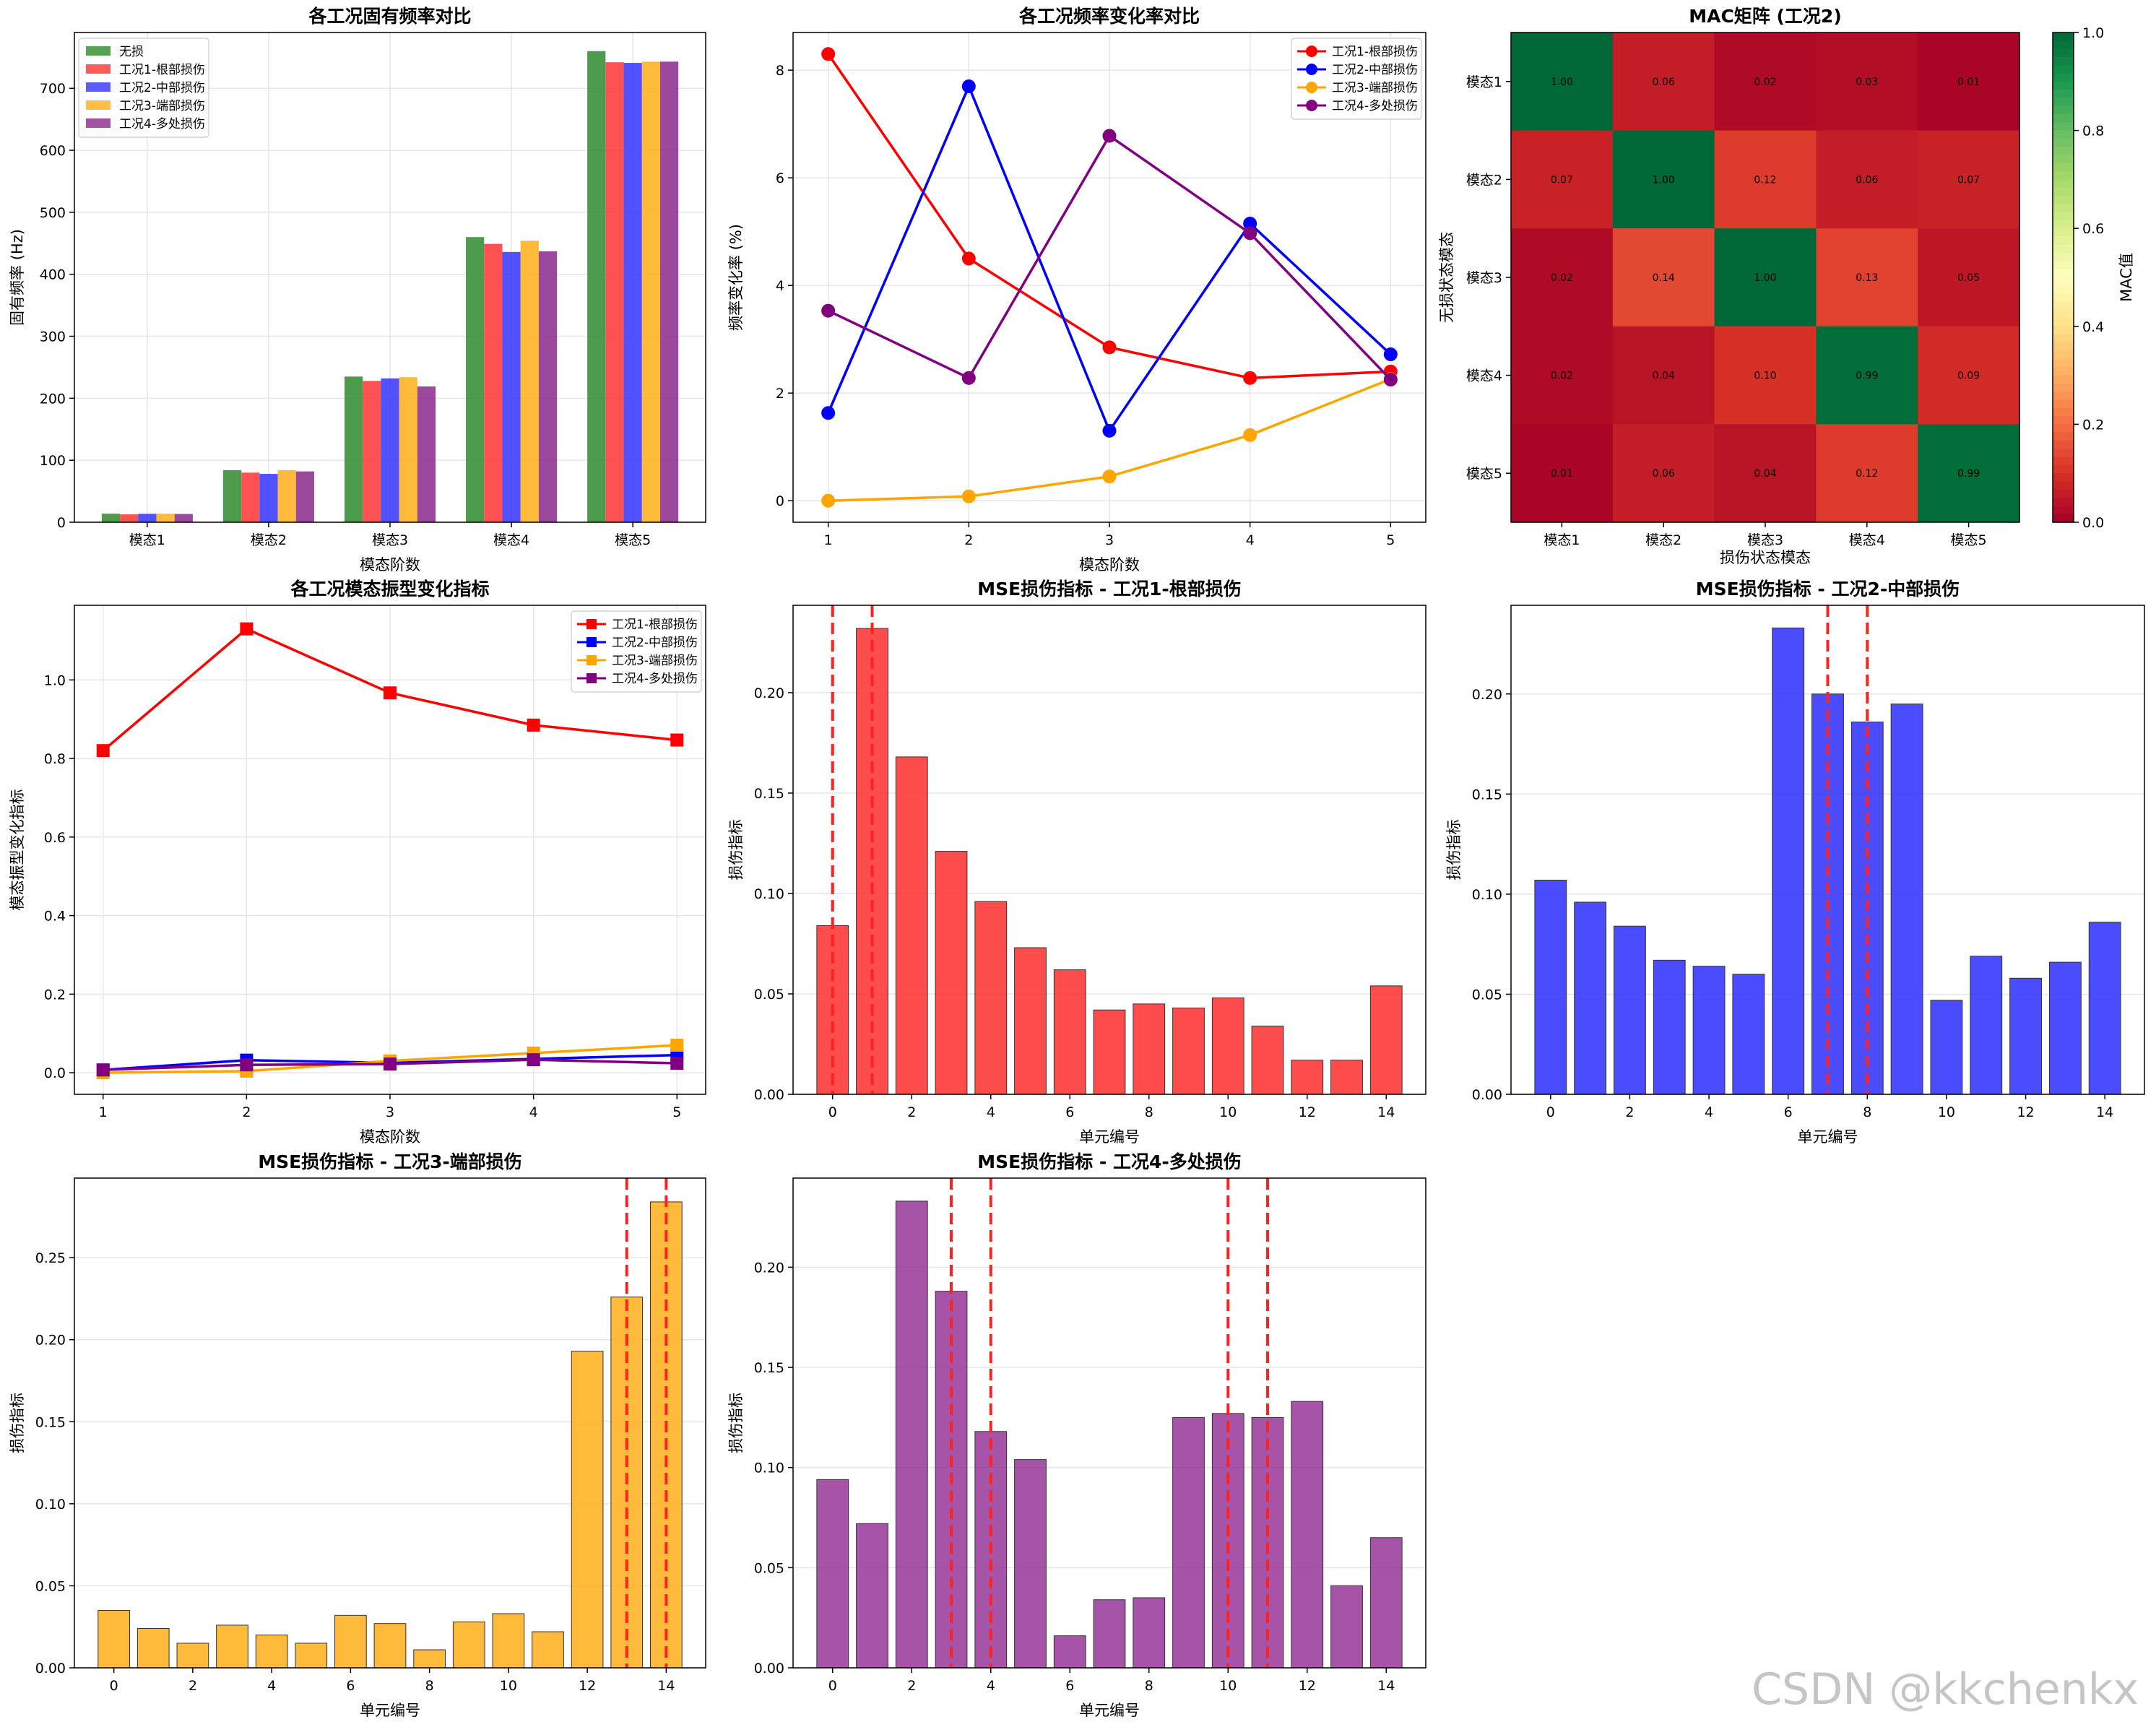 This screenshot has height=1722, width=2156. I want to click on mse3-xtick-label: 4, so click(271, 1686).